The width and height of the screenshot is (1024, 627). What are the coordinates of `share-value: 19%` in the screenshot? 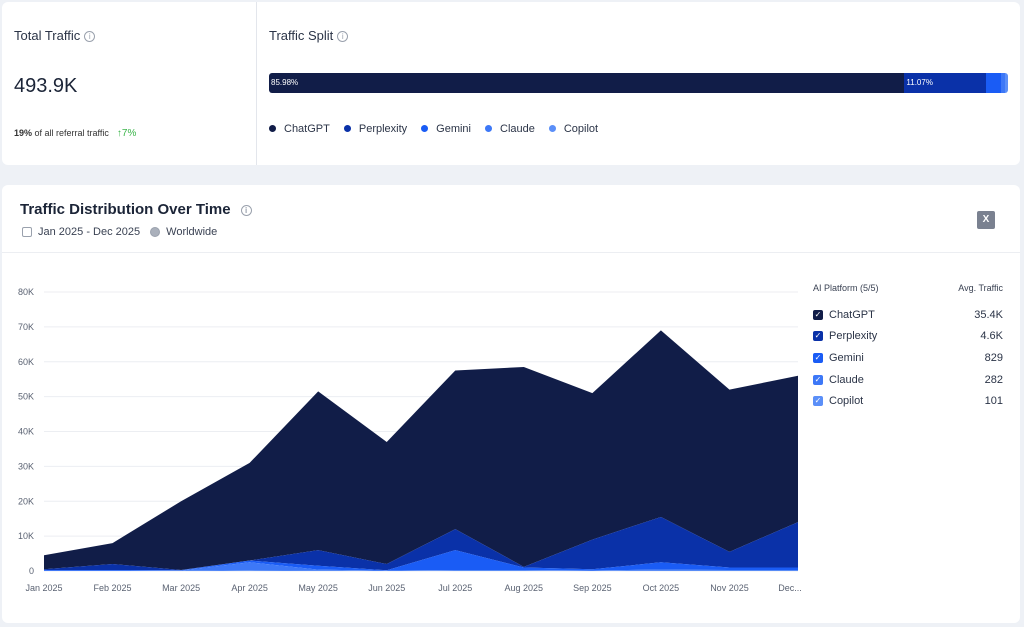 It's located at (23, 133).